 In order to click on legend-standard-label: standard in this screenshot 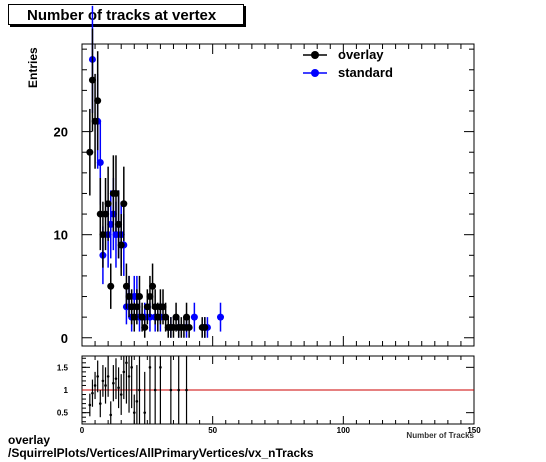, I will do `click(365, 72)`.